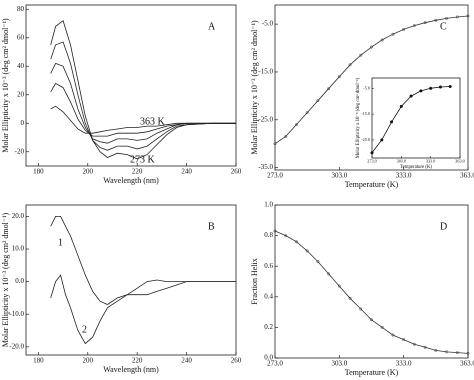 The height and width of the screenshot is (380, 474). I want to click on plot-frame, so click(416, 118).